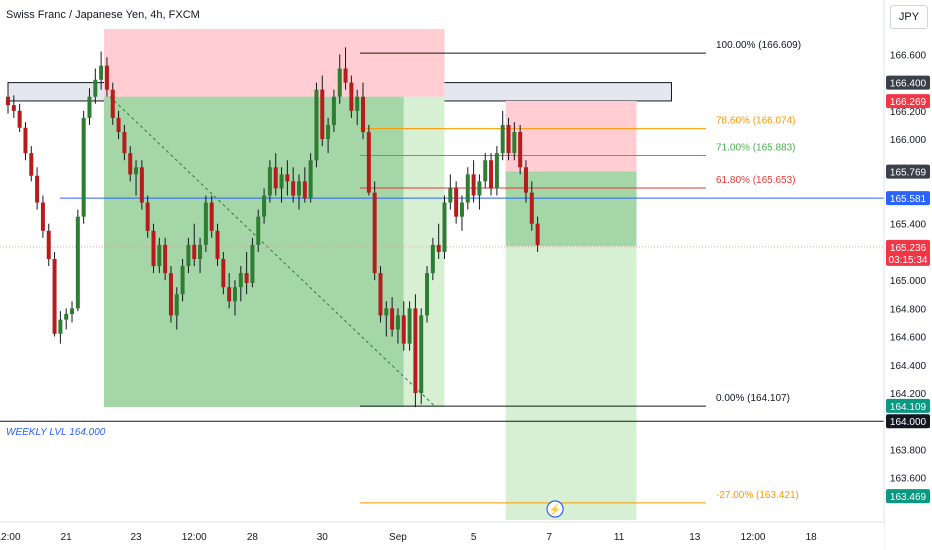 The height and width of the screenshot is (550, 932). Describe the element at coordinates (56, 432) in the screenshot. I see `weekly-level-label: WEEKLY LVL 164.000` at that location.